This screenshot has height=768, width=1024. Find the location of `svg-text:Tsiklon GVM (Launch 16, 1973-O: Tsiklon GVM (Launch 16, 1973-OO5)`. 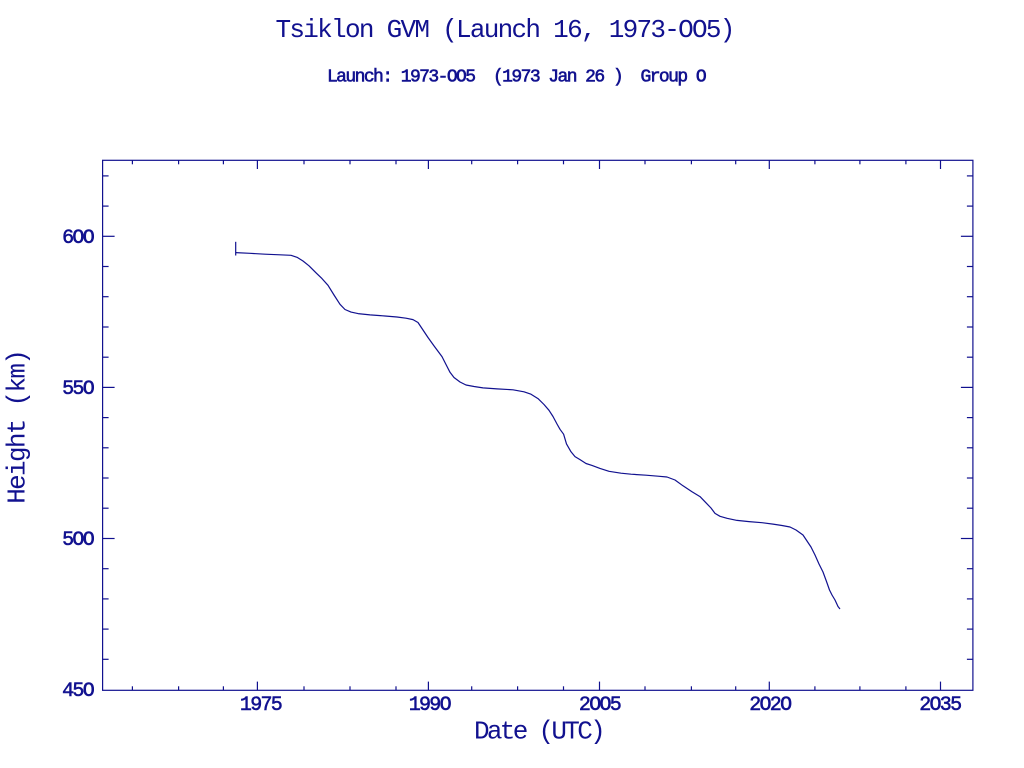

svg-text:Tsiklon GVM (Launch 16, 1973-O: Tsiklon GVM (Launch 16, 1973-OO5) is located at coordinates (505, 30).